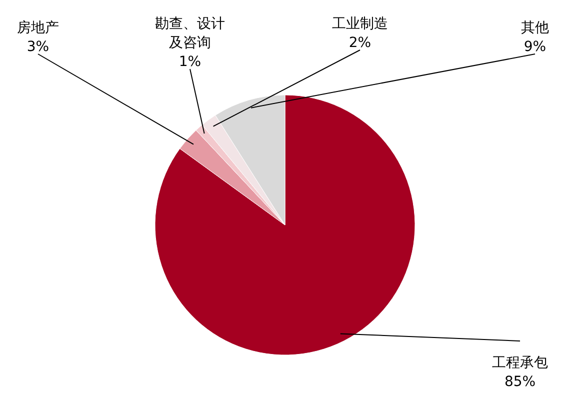 The image size is (574, 403). Describe the element at coordinates (190, 62) in the screenshot. I see `data-label: 1%` at that location.